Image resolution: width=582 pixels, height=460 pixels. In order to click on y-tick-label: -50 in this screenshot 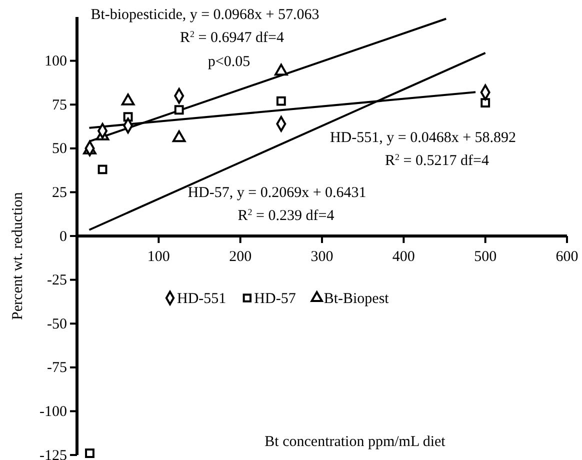, I will do `click(57, 324)`.